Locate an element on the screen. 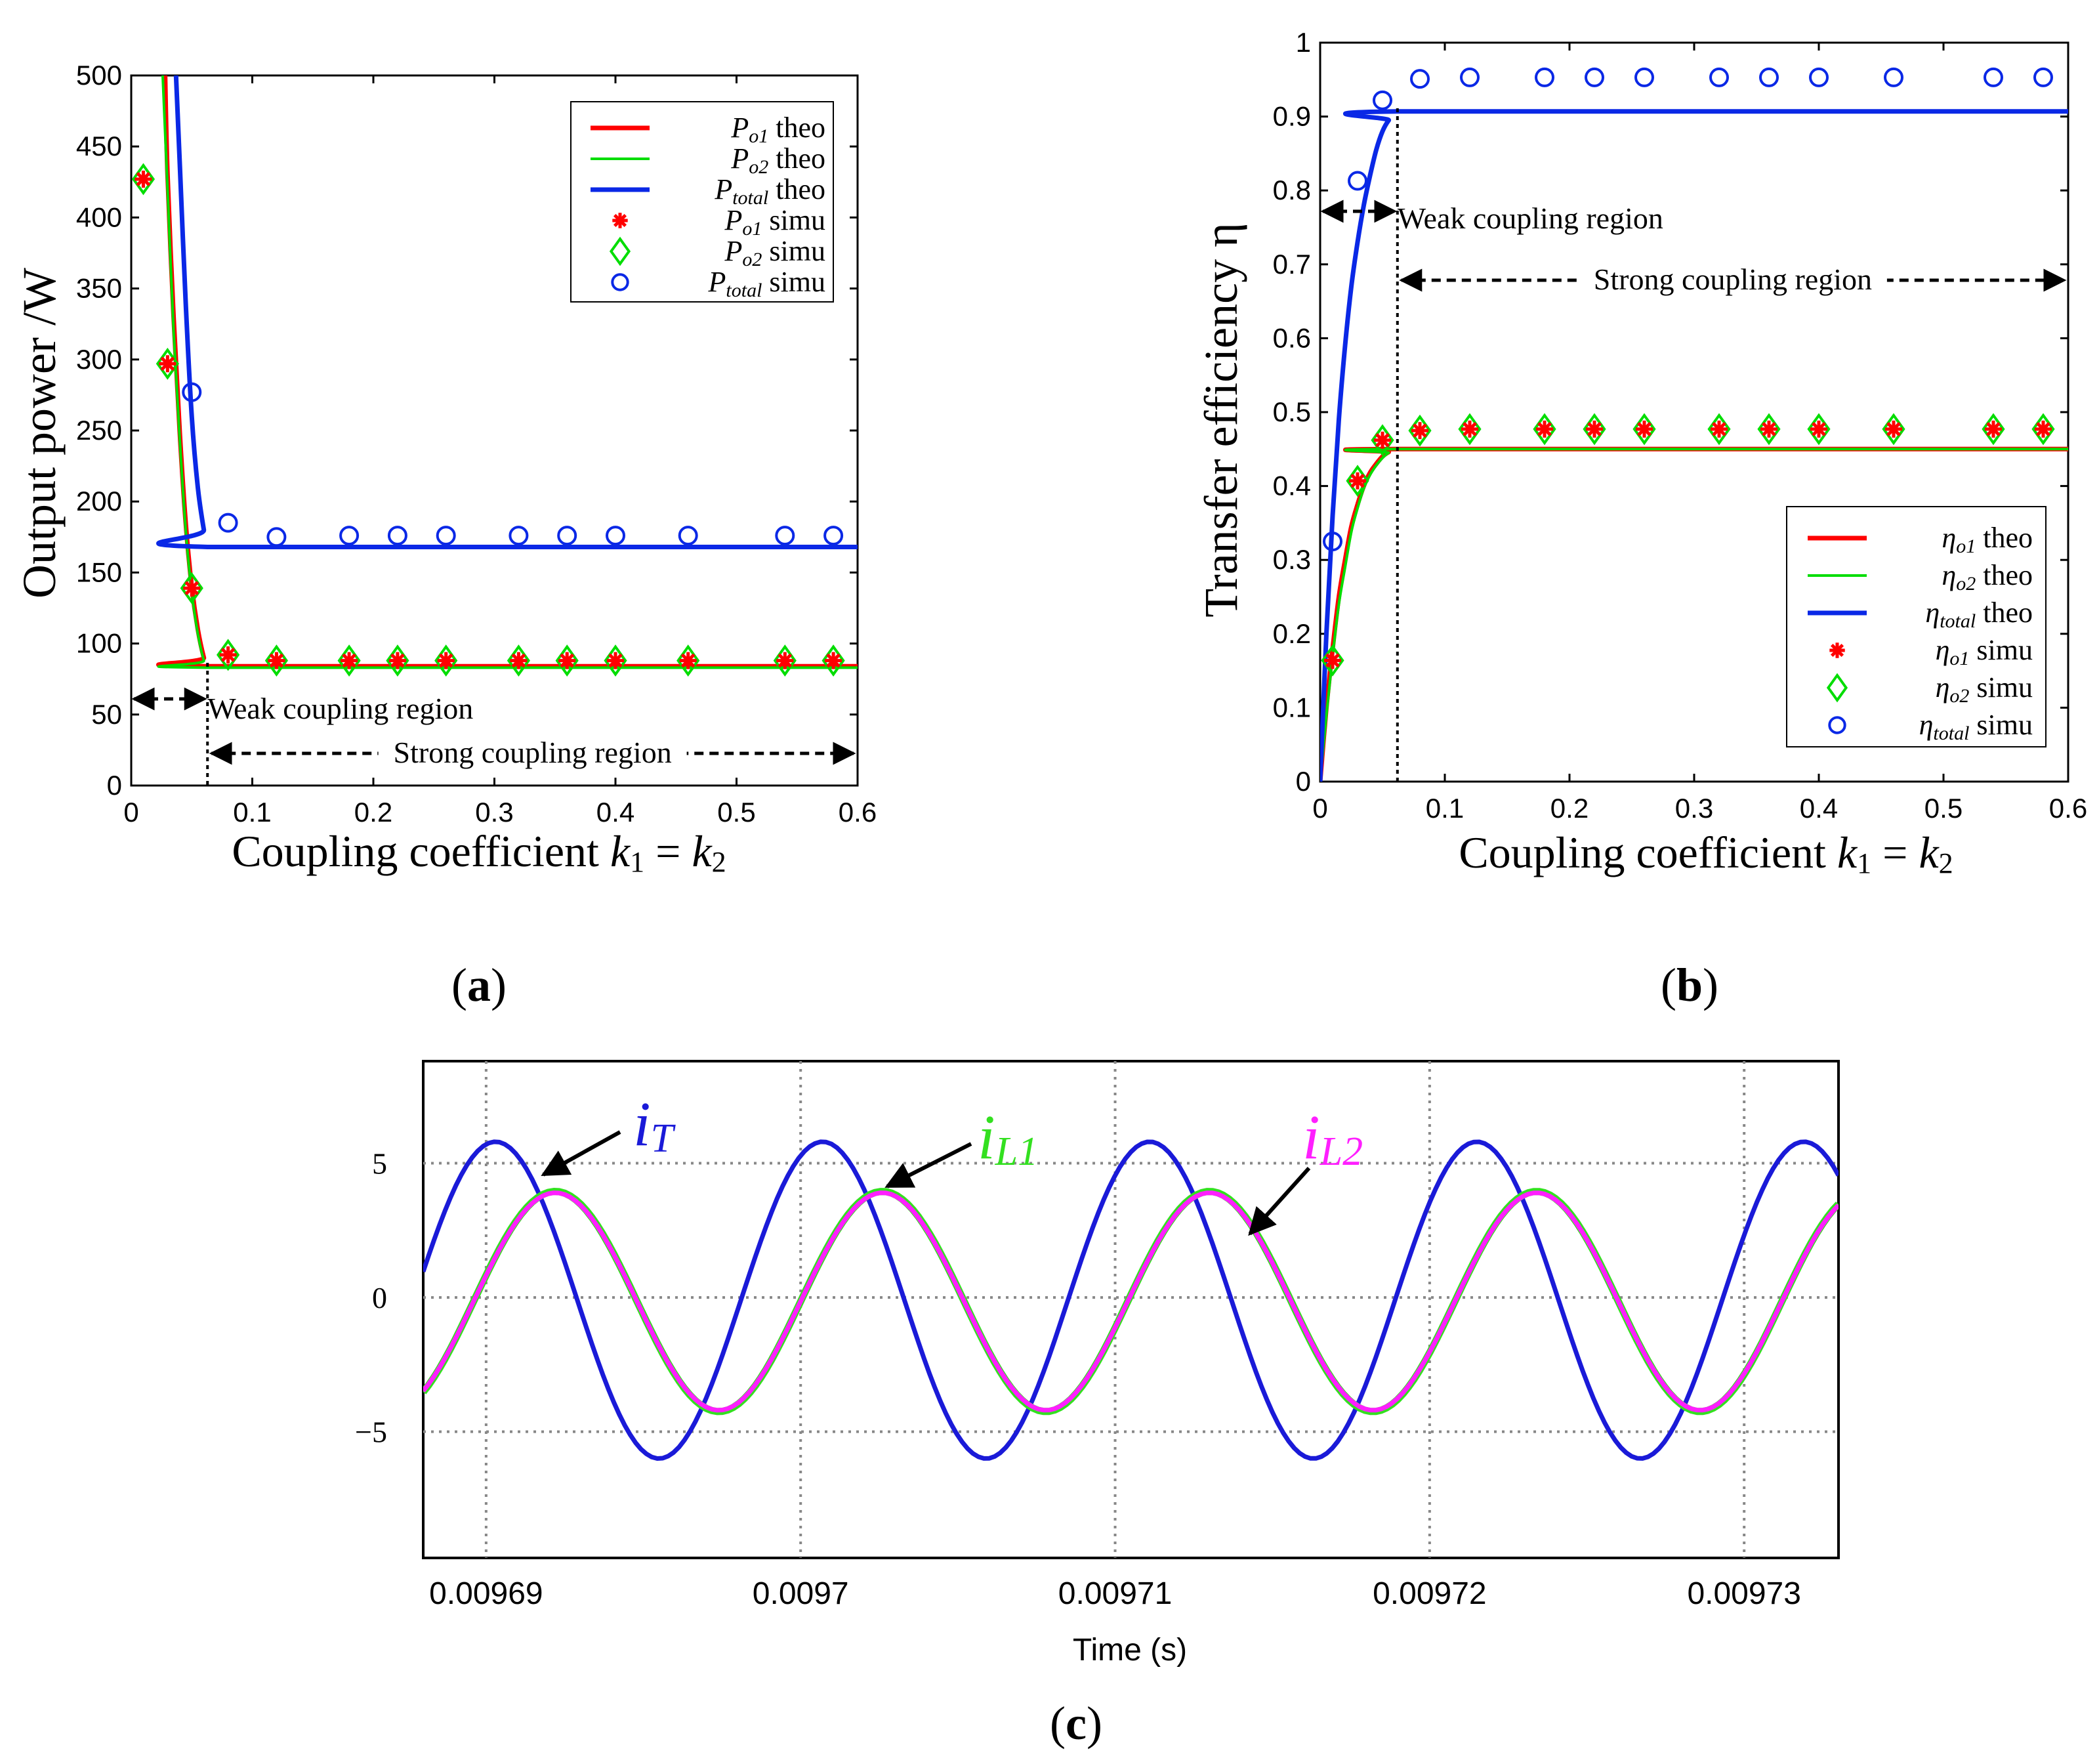 The width and height of the screenshot is (2099, 1764). label-arrow-iL2 is located at coordinates (1280, 1201).